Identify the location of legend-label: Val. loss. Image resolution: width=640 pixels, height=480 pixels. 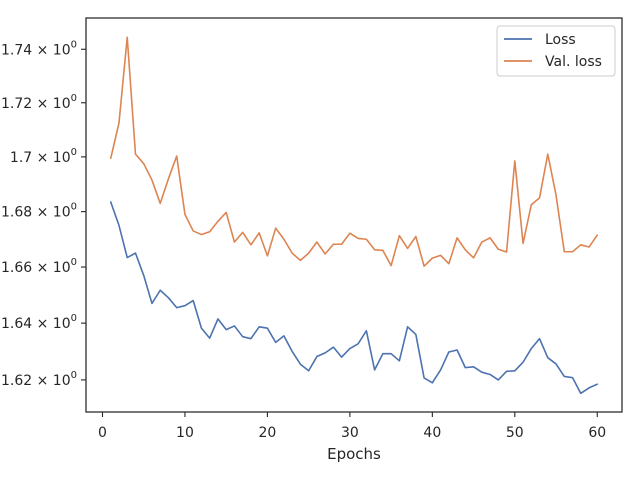
(573, 62).